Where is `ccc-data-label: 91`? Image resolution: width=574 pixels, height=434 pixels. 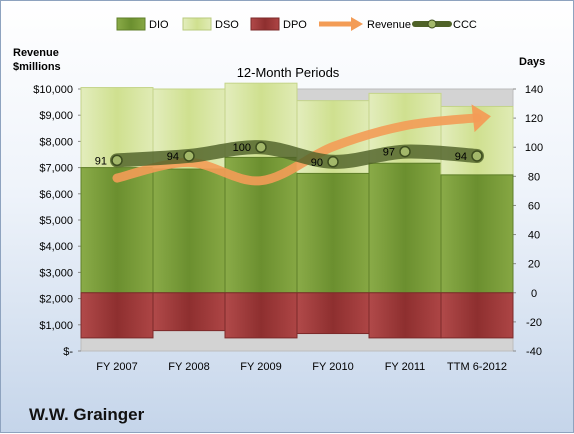 ccc-data-label: 91 is located at coordinates (101, 161).